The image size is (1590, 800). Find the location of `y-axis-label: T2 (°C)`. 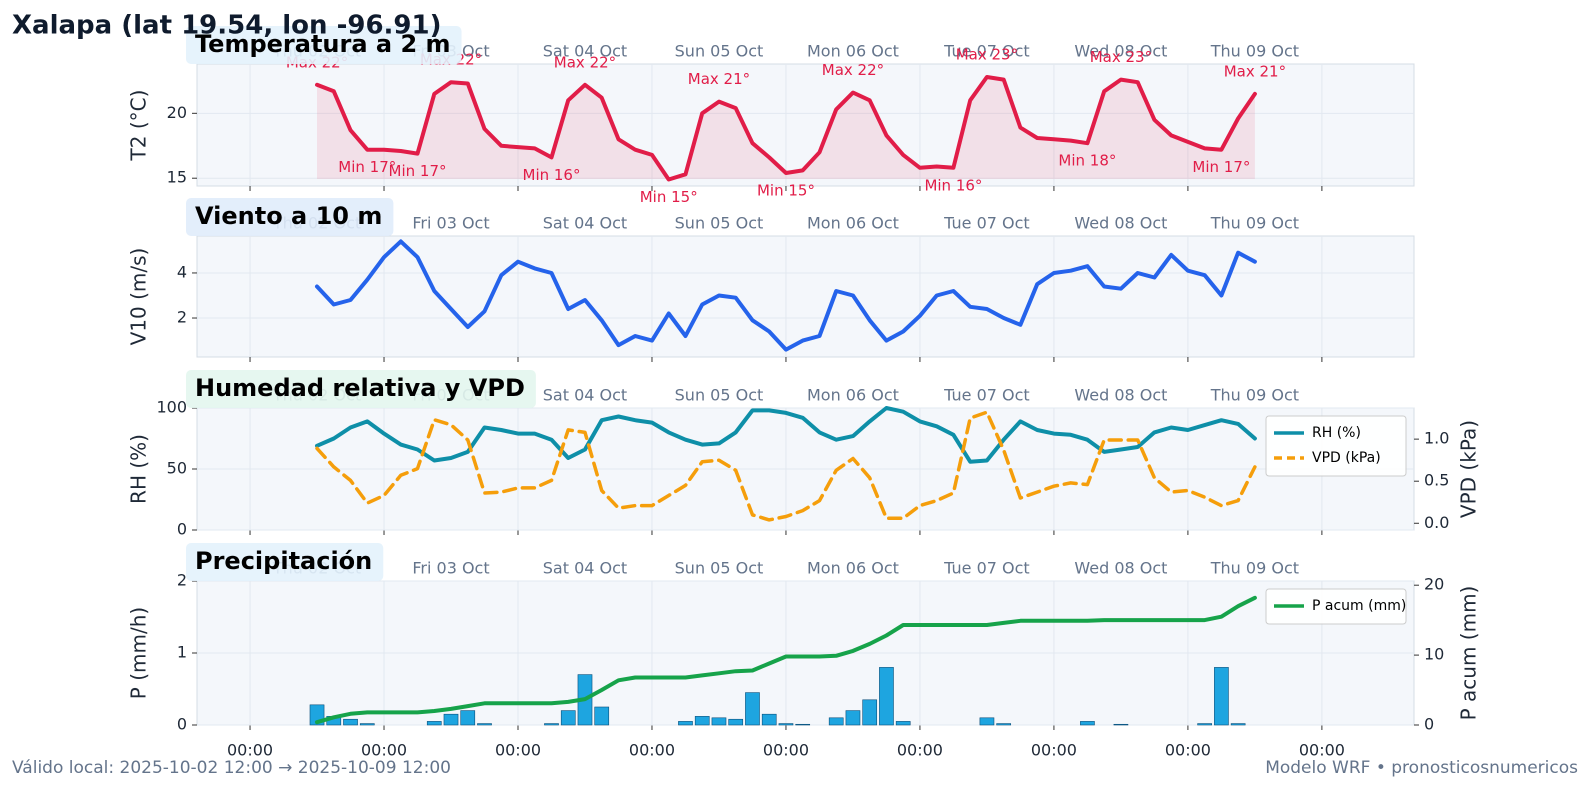

y-axis-label: T2 (°C) is located at coordinates (139, 126).